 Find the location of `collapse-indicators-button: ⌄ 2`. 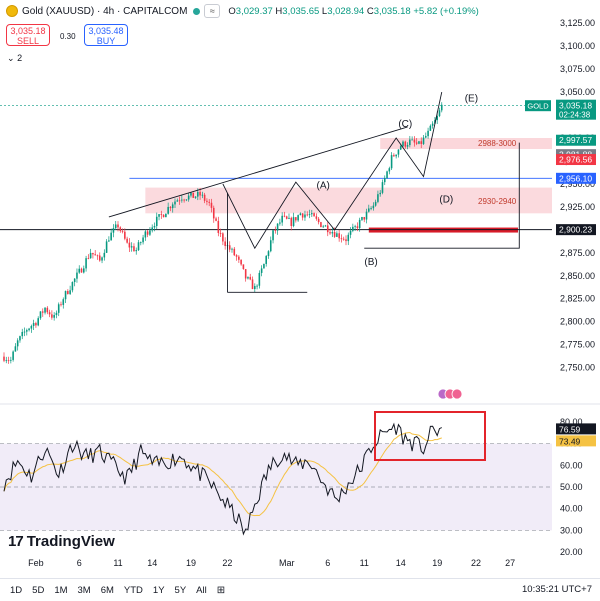

collapse-indicators-button: ⌄ 2 is located at coordinates (14, 58).